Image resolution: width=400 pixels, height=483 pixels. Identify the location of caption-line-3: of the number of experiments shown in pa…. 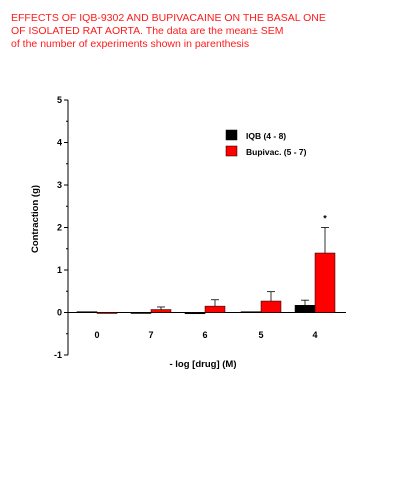
(130, 44).